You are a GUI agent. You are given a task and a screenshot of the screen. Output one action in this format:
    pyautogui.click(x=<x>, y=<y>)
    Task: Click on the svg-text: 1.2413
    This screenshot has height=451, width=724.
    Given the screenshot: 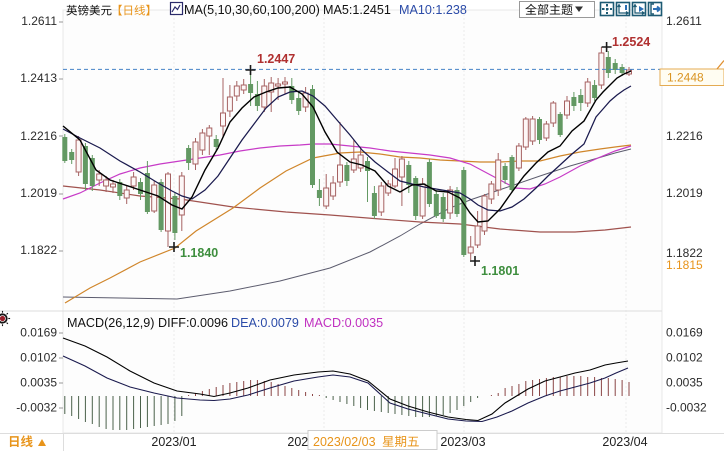 What is the action you would take?
    pyautogui.click(x=38, y=78)
    